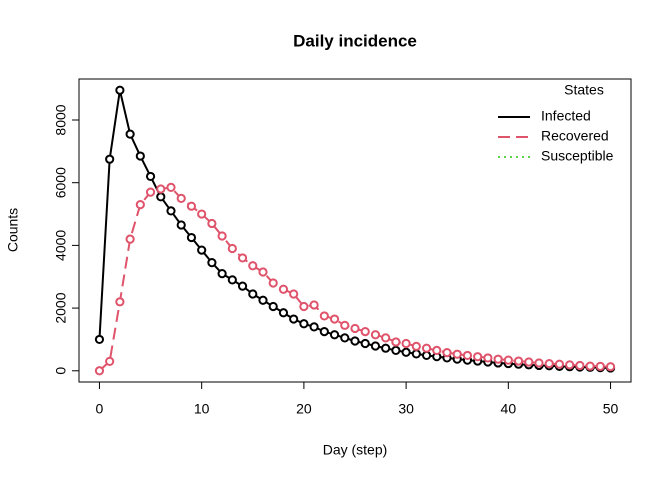  Describe the element at coordinates (611, 409) in the screenshot. I see `x-tick-label: 50` at that location.